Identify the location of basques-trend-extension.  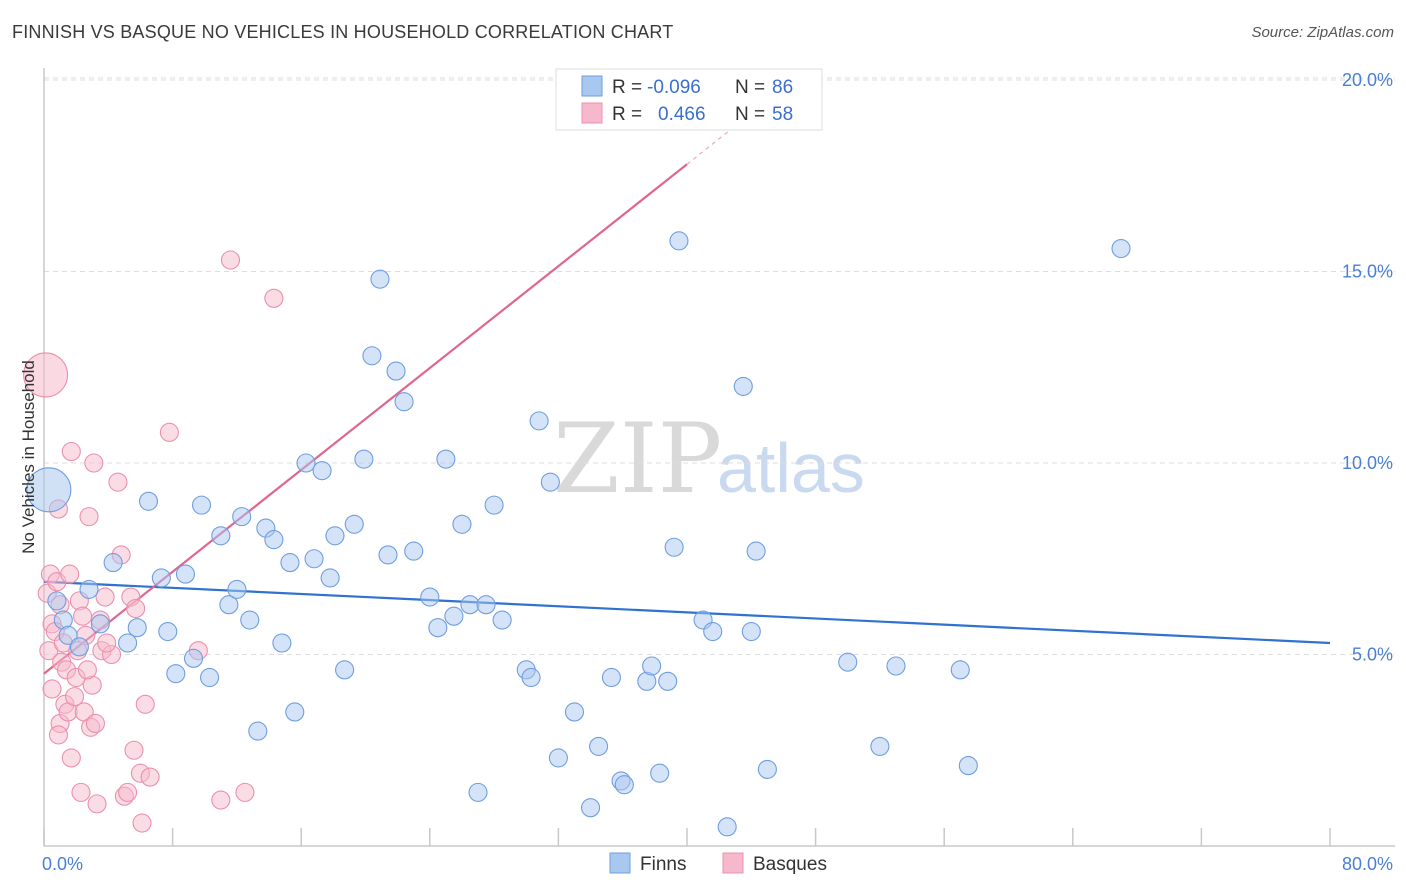
(711, 145).